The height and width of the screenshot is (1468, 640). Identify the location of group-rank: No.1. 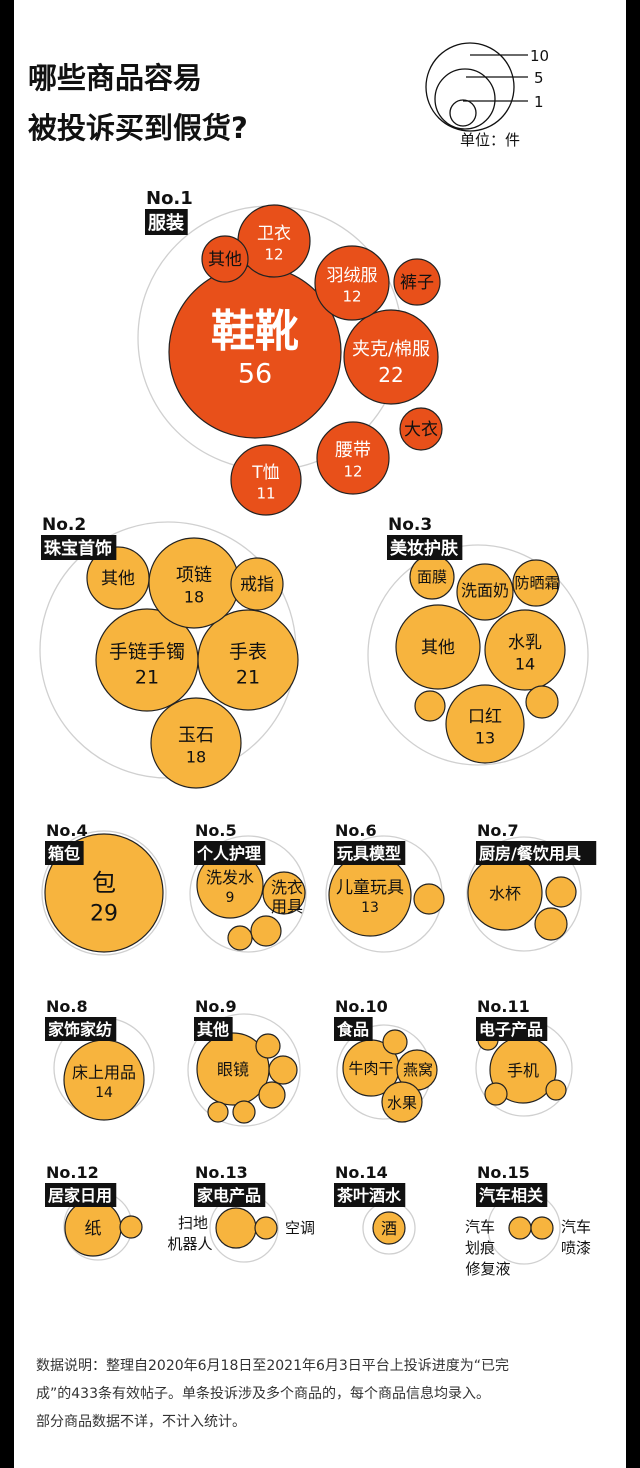
(169, 198).